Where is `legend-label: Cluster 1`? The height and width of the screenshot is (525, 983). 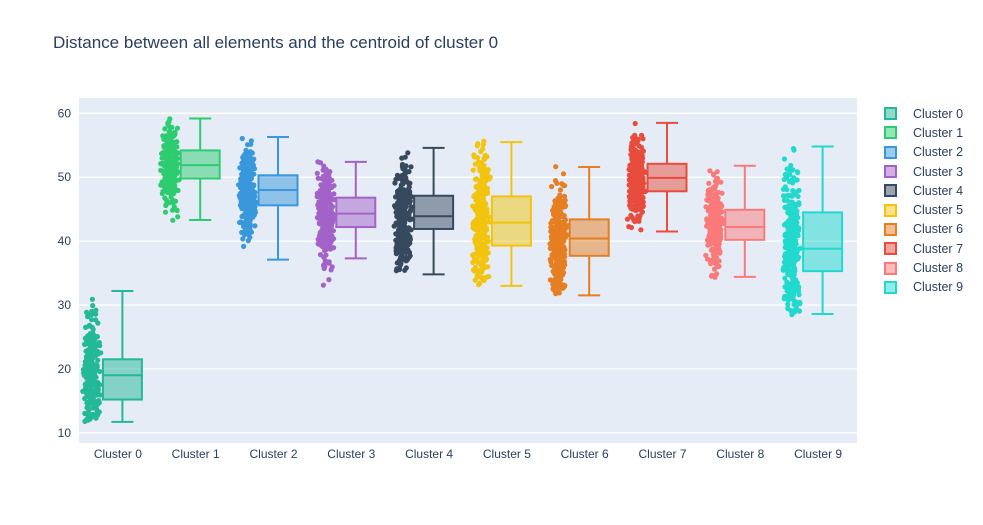 legend-label: Cluster 1 is located at coordinates (938, 132).